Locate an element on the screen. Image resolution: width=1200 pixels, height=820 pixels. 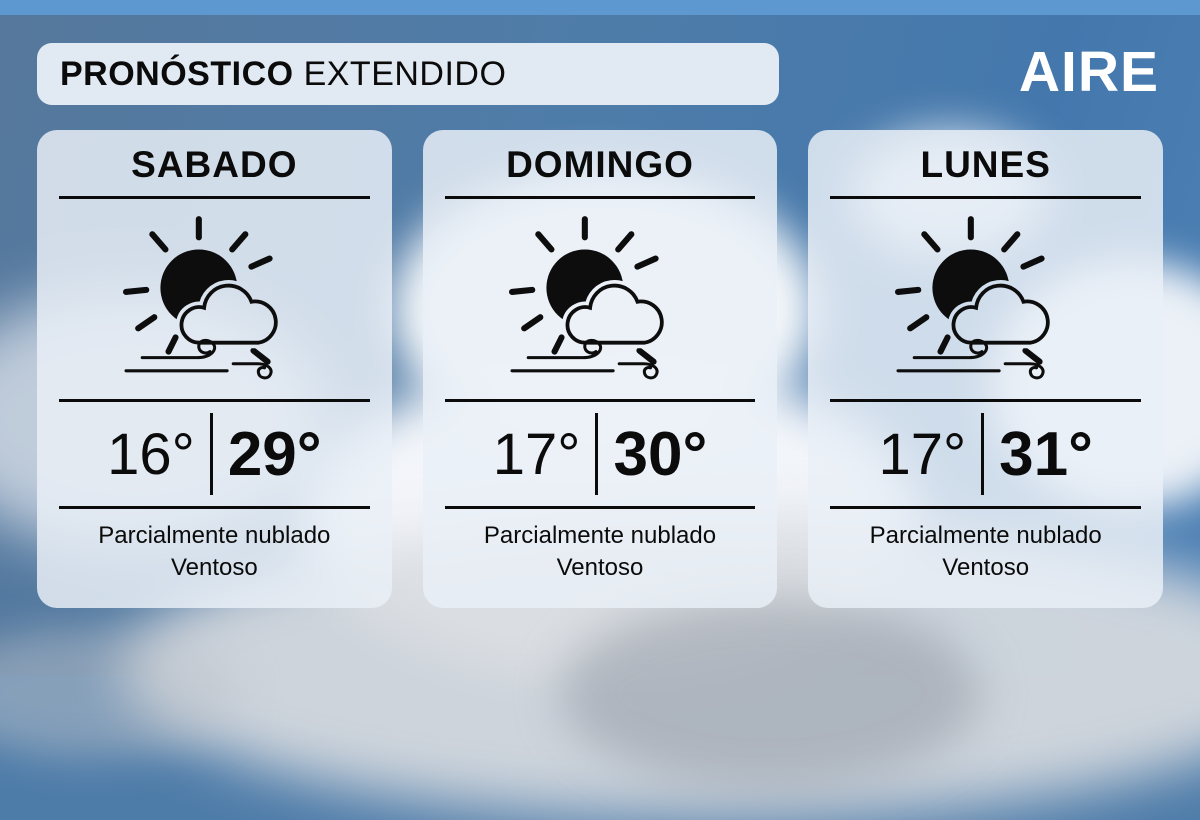
page-title-primary: PRONÓSTICO is located at coordinates (177, 73).